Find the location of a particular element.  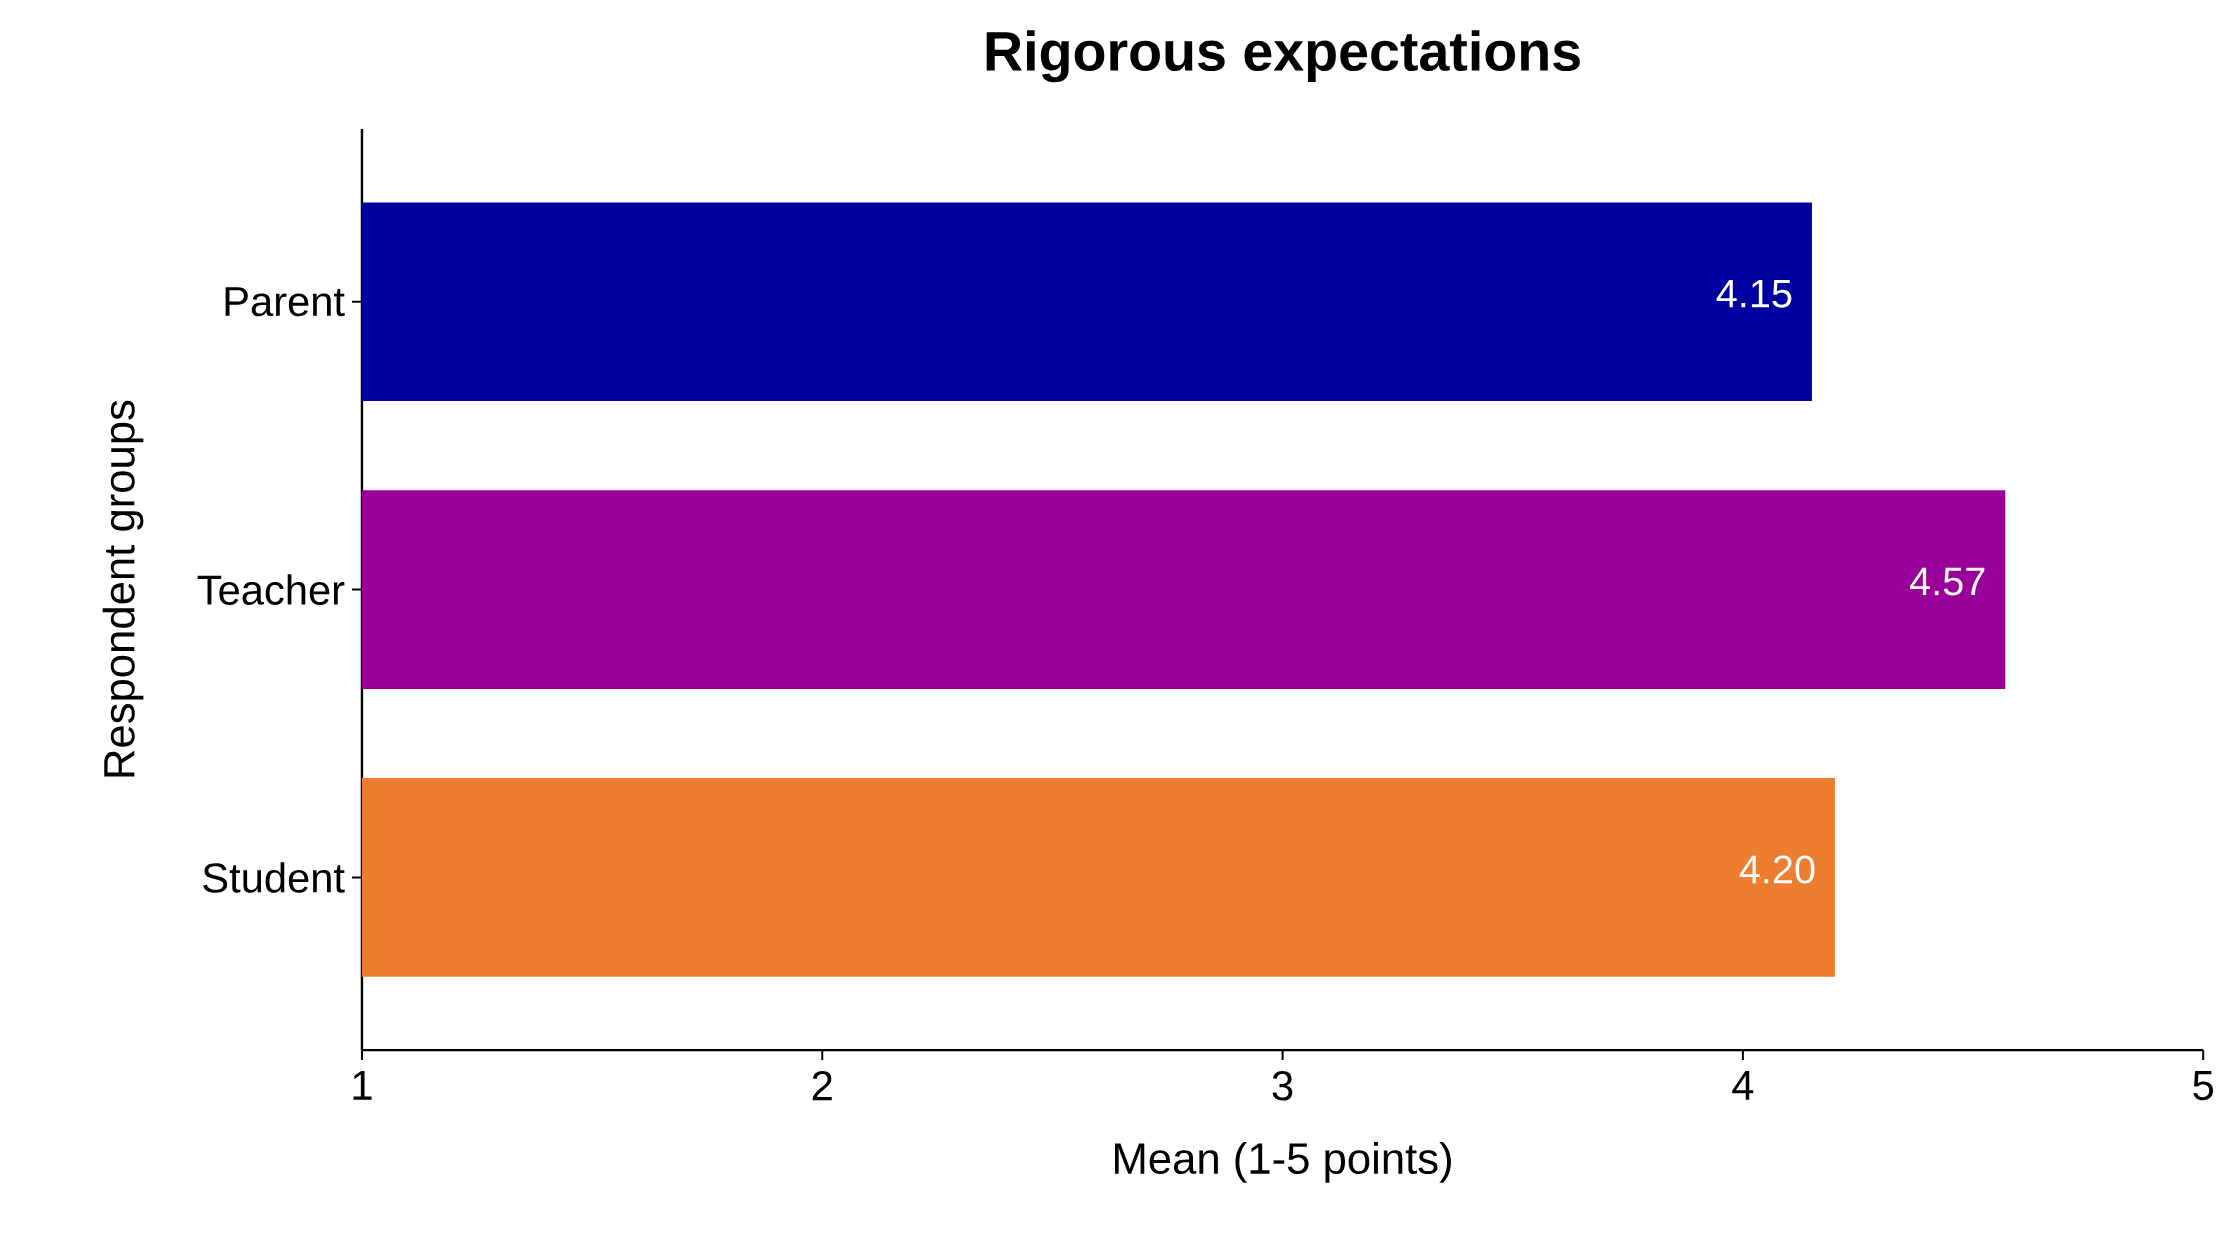

x-tick-label: 3 is located at coordinates (1282, 1086).